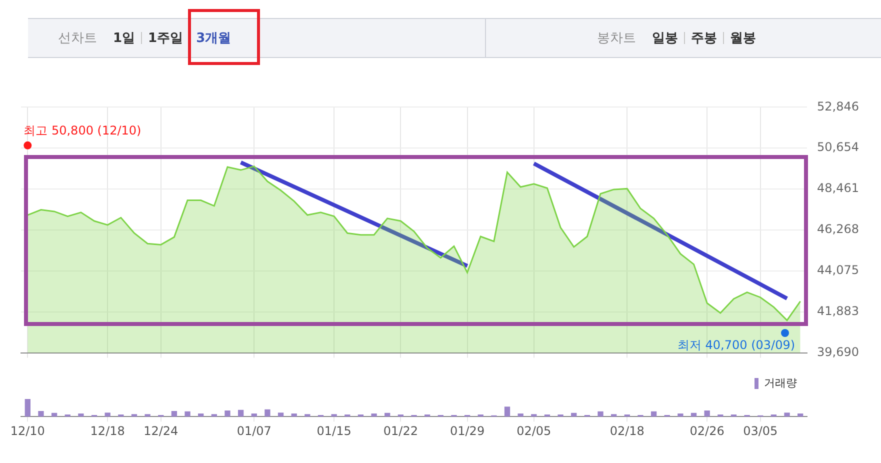 Image resolution: width=881 pixels, height=463 pixels. What do you see at coordinates (838, 270) in the screenshot?
I see `y-tick-label: 44,075` at bounding box center [838, 270].